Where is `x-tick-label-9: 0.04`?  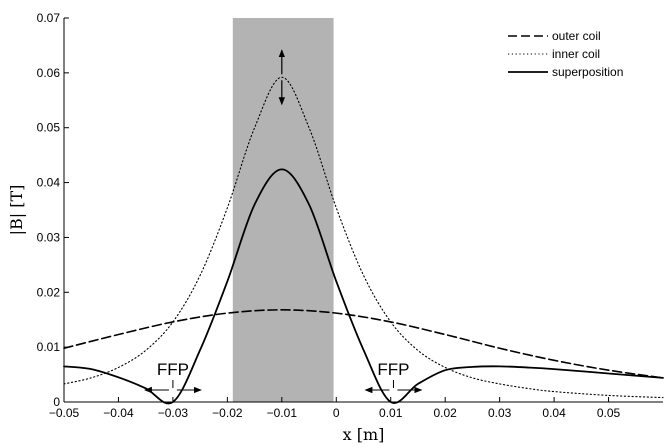
x-tick-label-9: 0.04 is located at coordinates (554, 413).